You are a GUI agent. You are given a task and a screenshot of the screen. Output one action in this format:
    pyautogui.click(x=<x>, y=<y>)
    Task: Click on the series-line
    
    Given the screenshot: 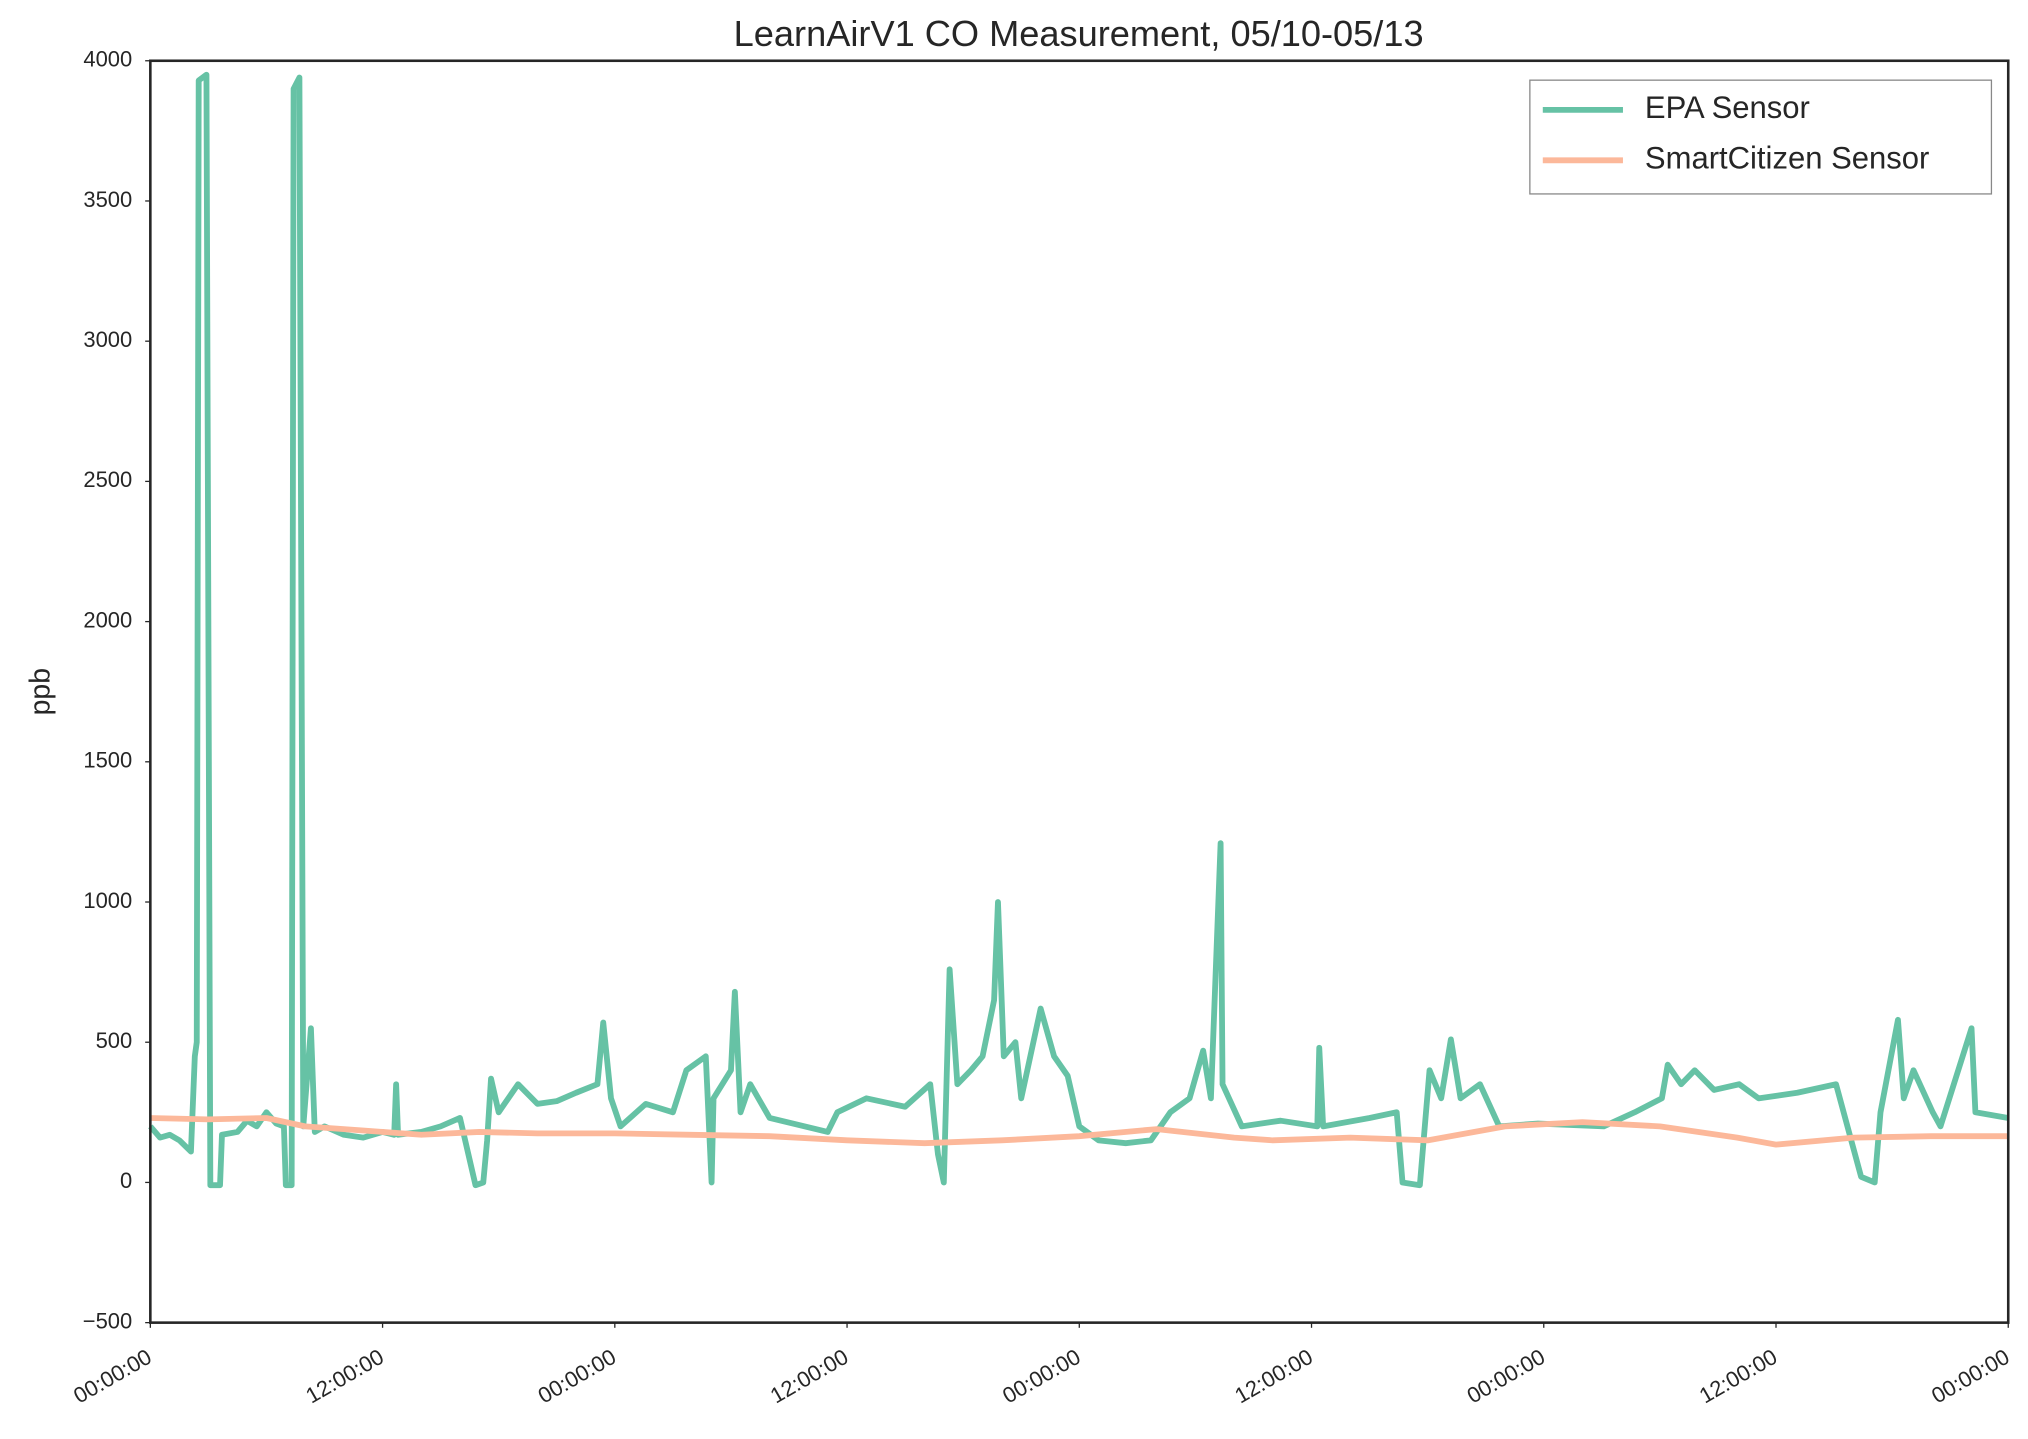 What is the action you would take?
    pyautogui.click(x=1079, y=1131)
    